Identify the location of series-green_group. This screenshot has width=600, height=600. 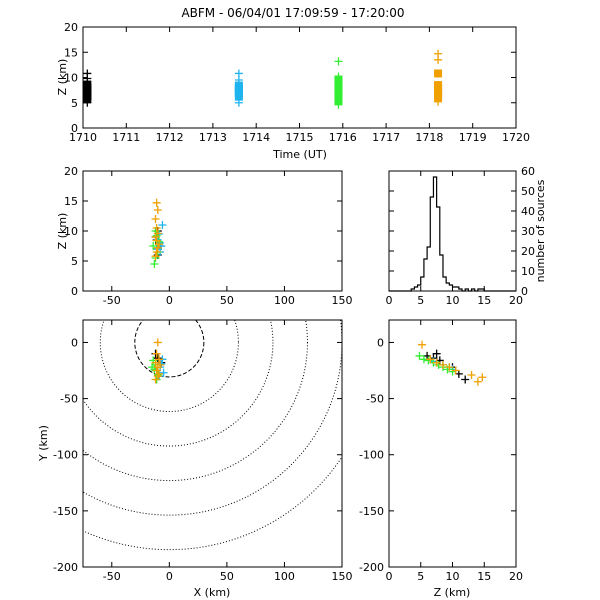
(338, 83).